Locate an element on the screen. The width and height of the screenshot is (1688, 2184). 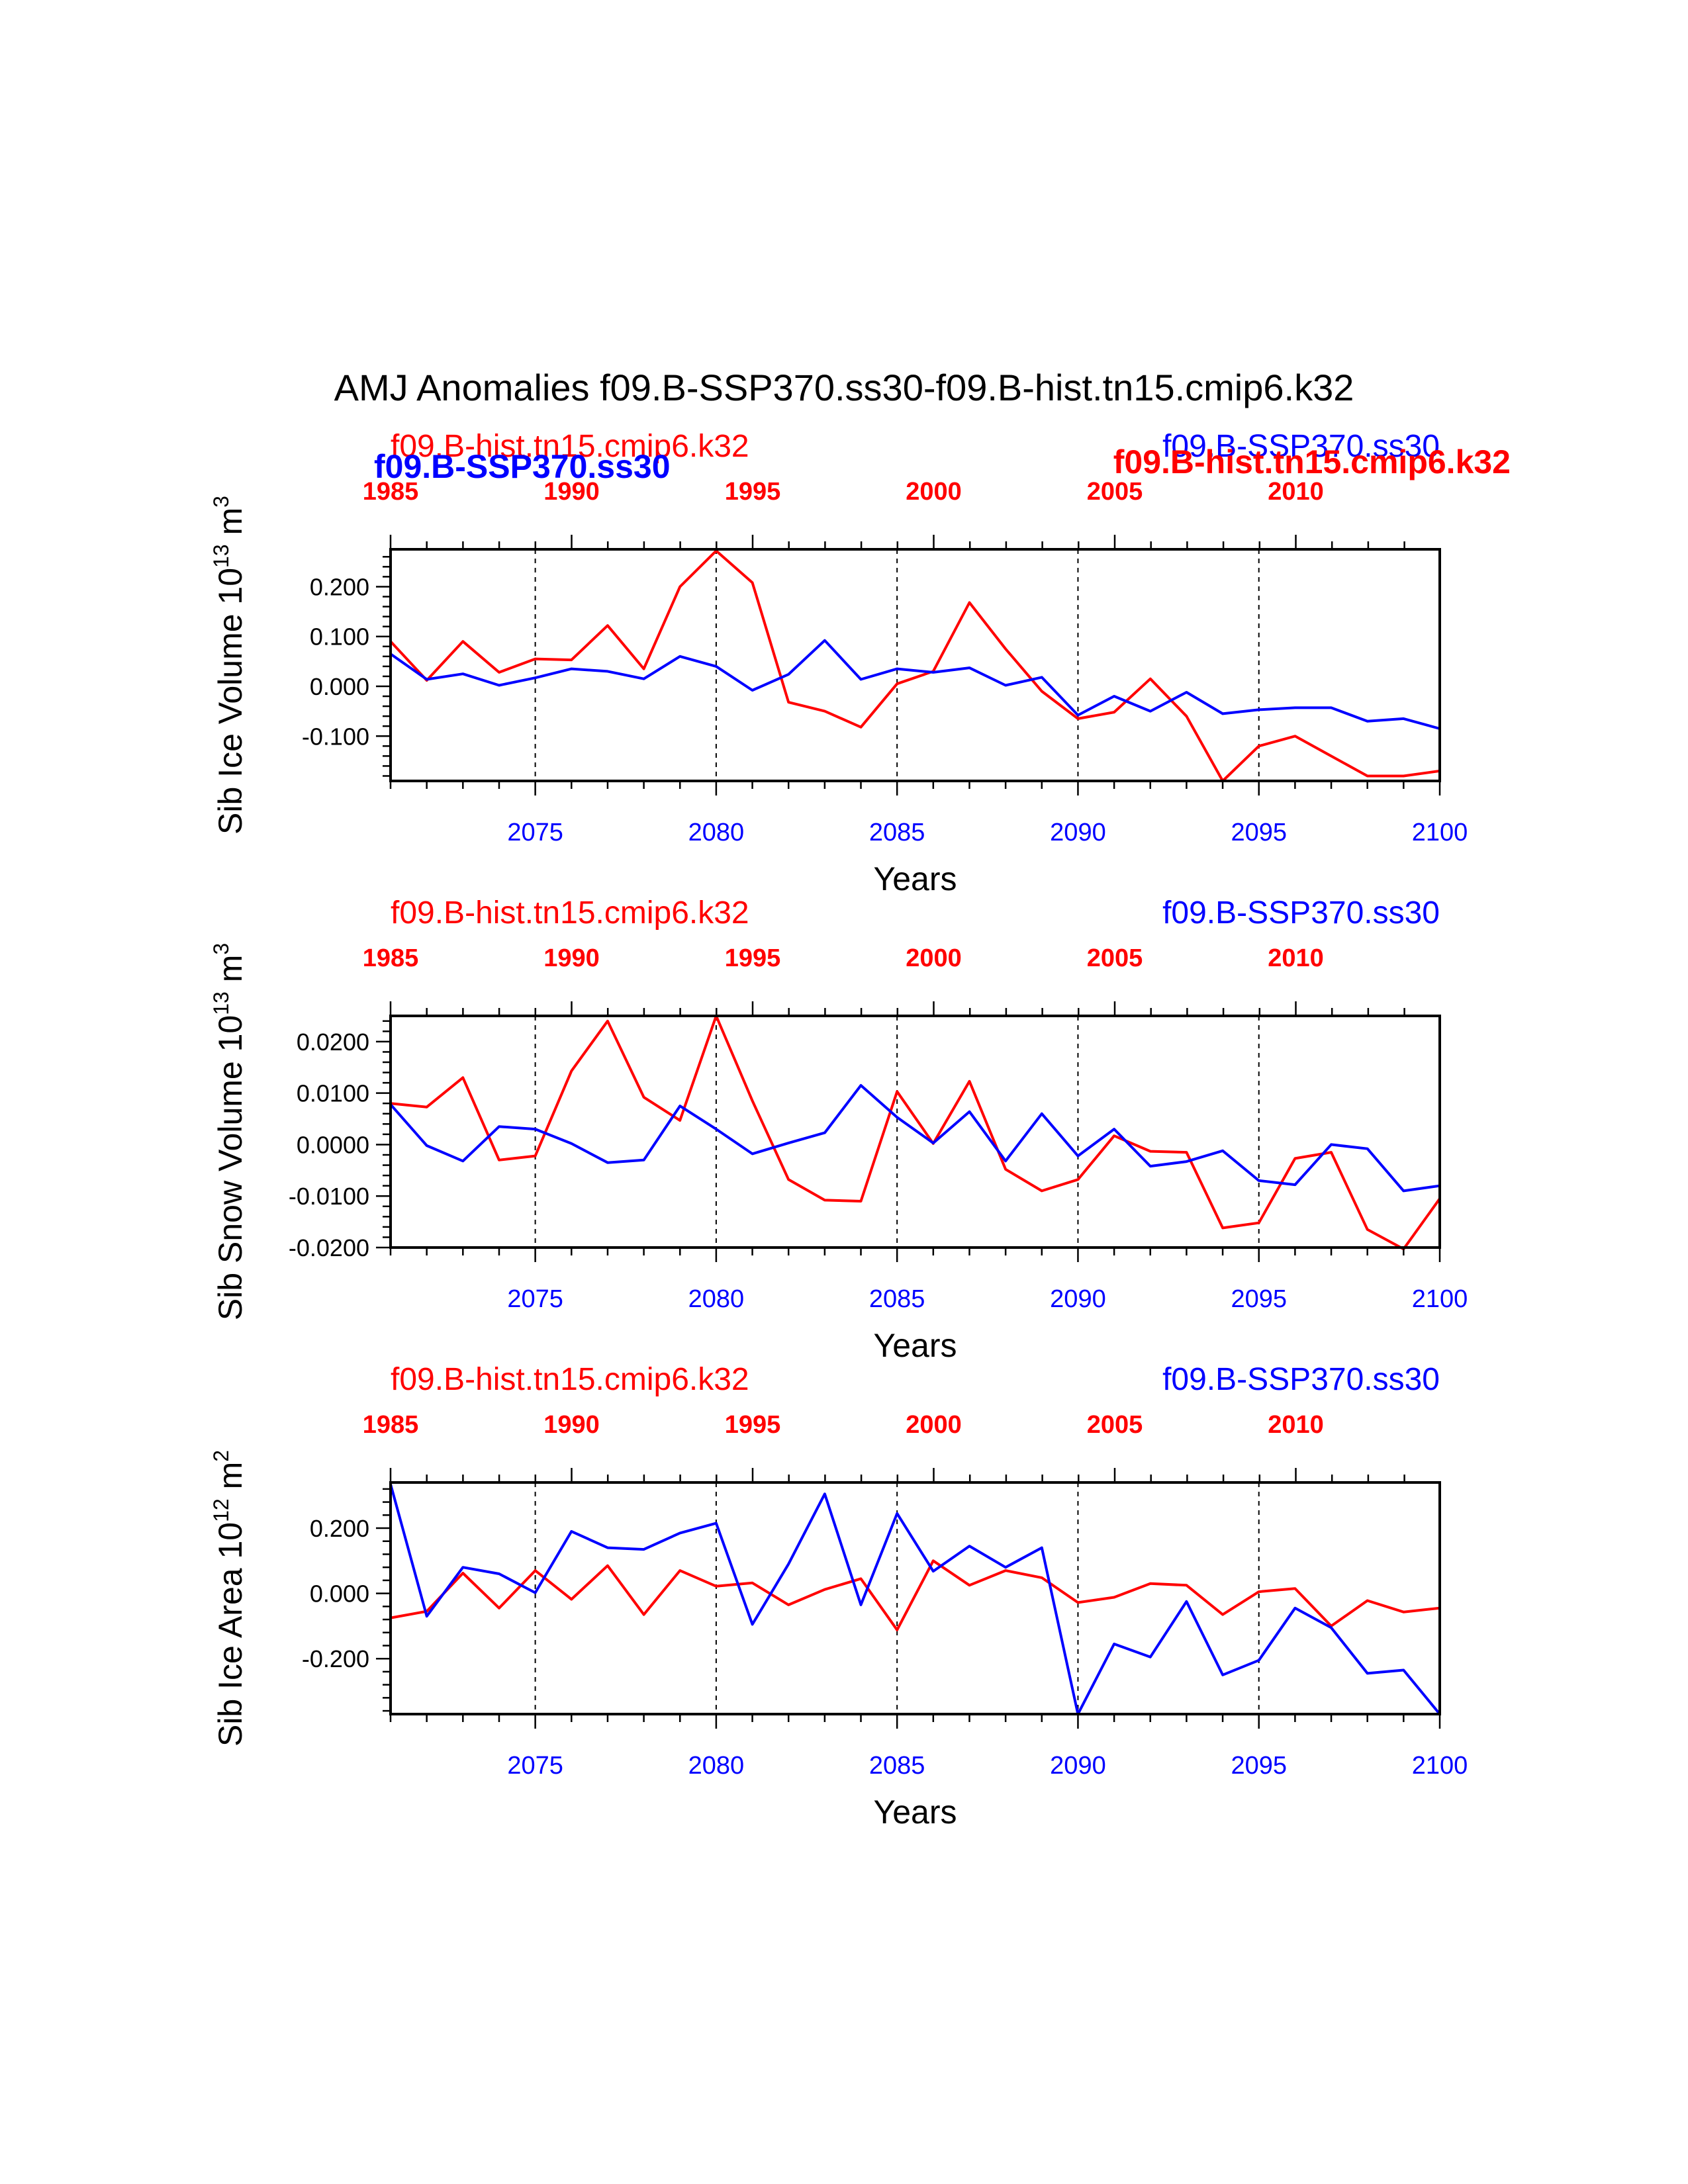
y-tick-label: 0.100 is located at coordinates (339, 637).